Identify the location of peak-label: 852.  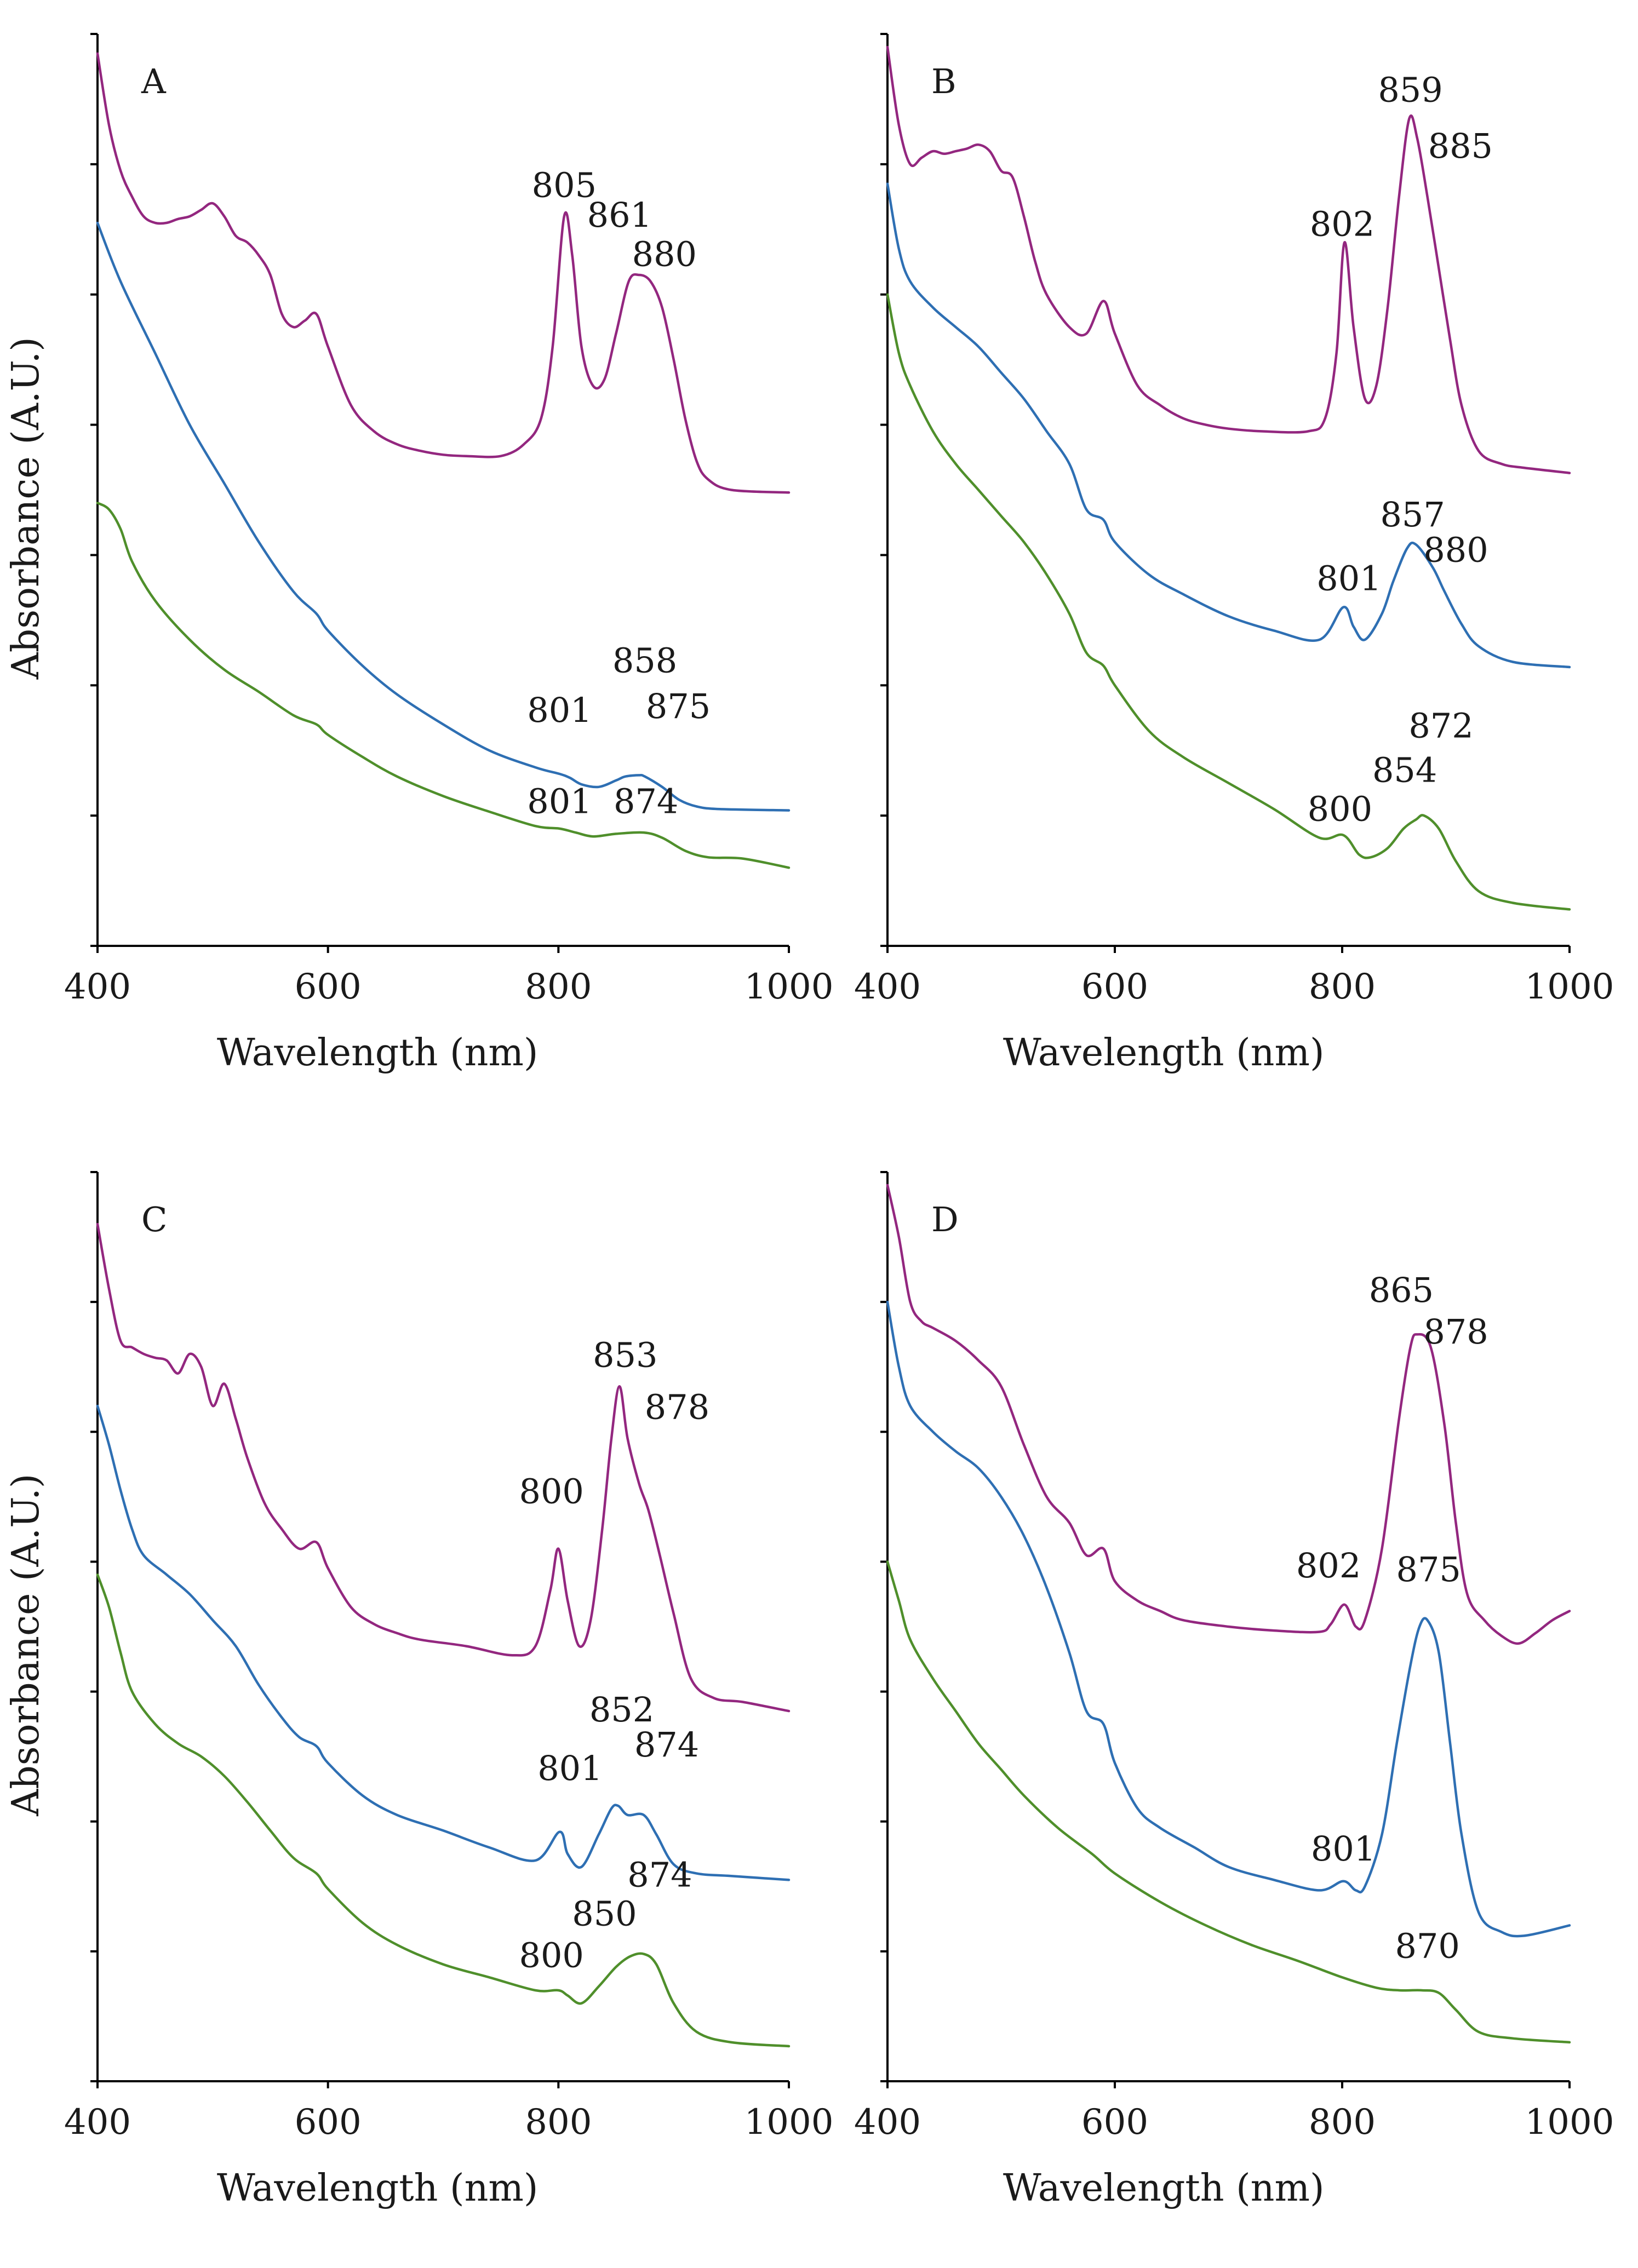
(621, 1710).